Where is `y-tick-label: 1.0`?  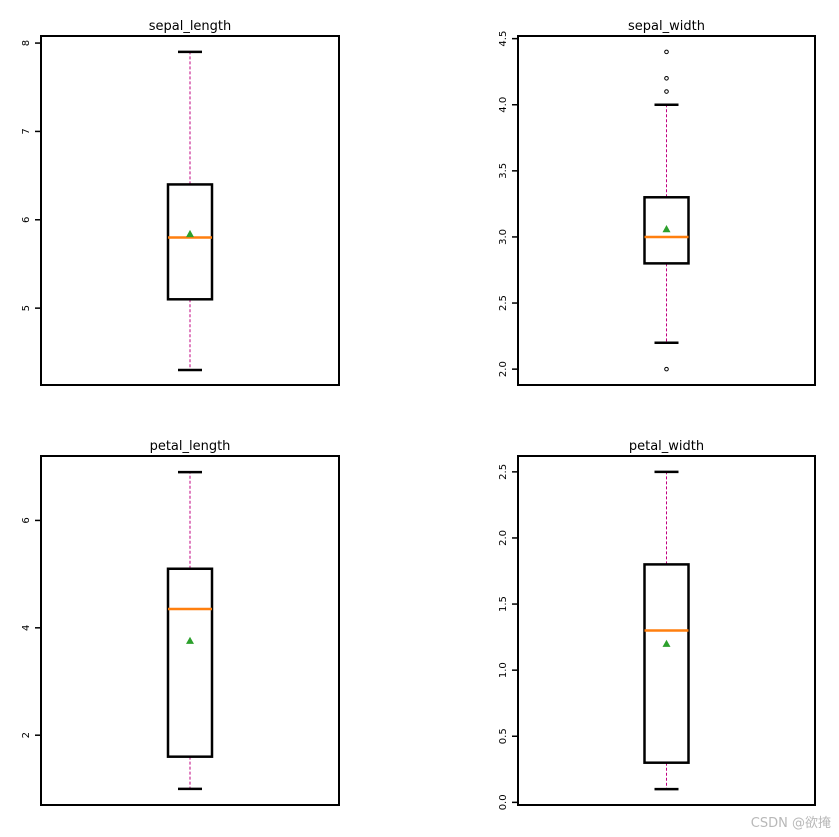
y-tick-label: 1.0 is located at coordinates (503, 670).